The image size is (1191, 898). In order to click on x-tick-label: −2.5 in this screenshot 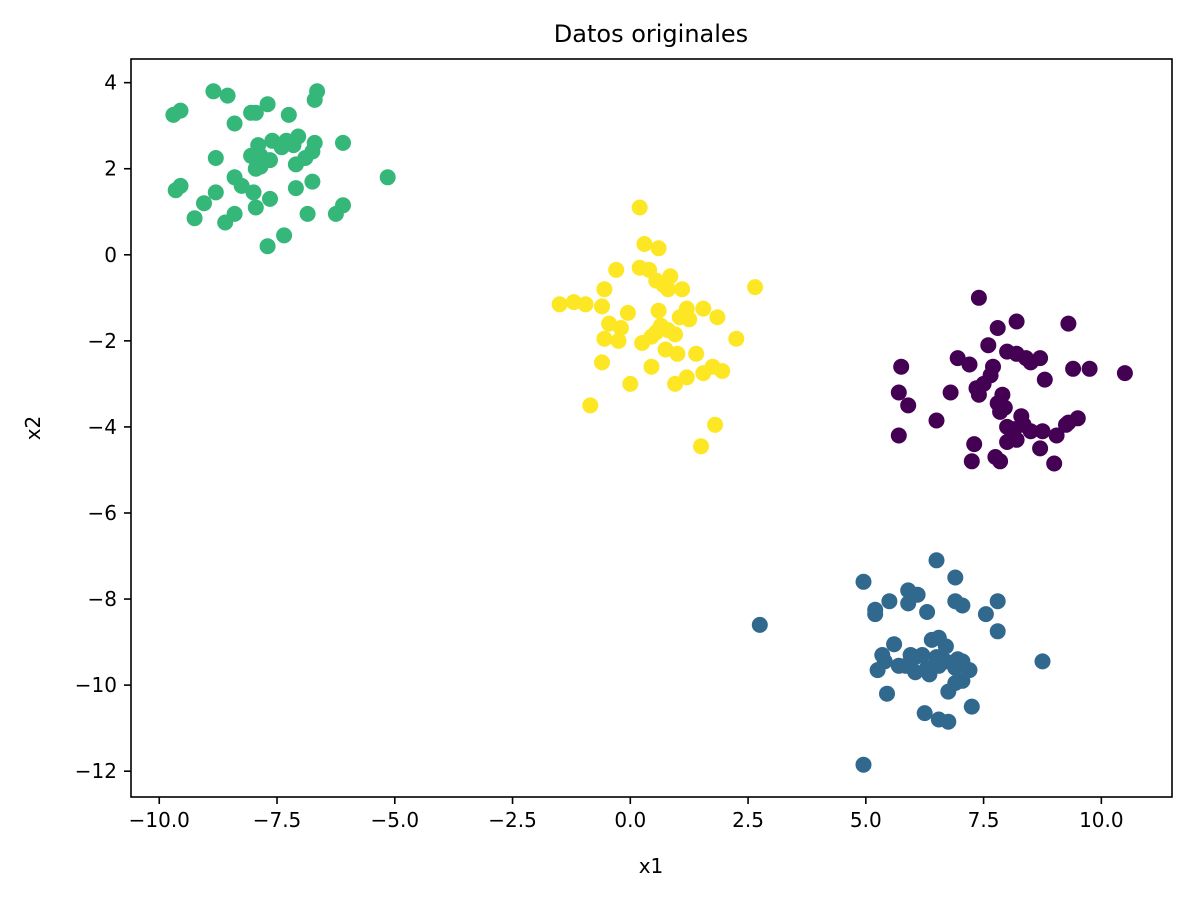, I will do `click(512, 820)`.